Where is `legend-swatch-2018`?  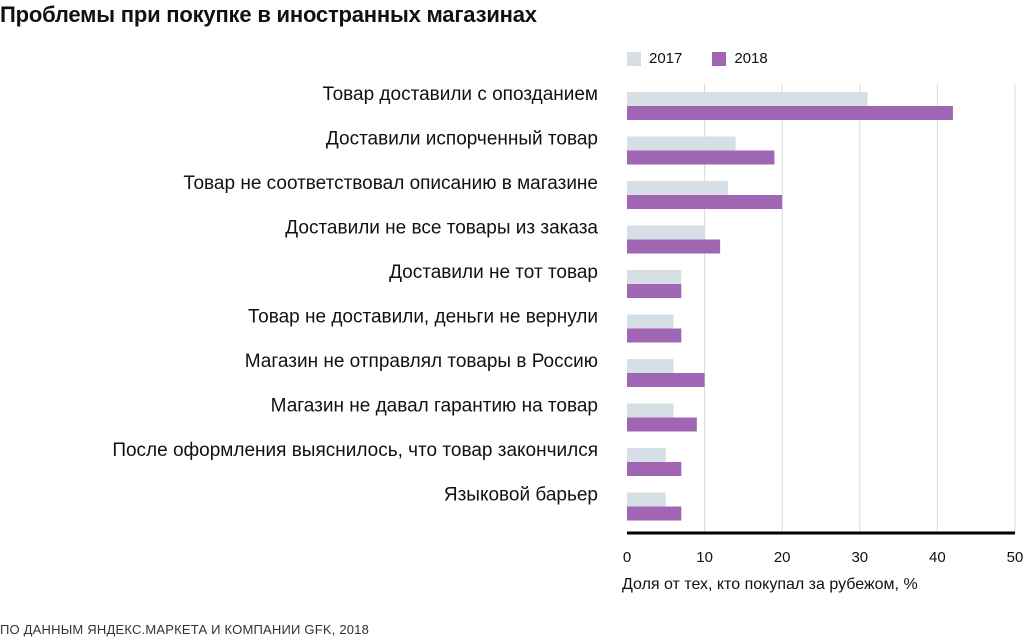
legend-swatch-2018 is located at coordinates (719, 58).